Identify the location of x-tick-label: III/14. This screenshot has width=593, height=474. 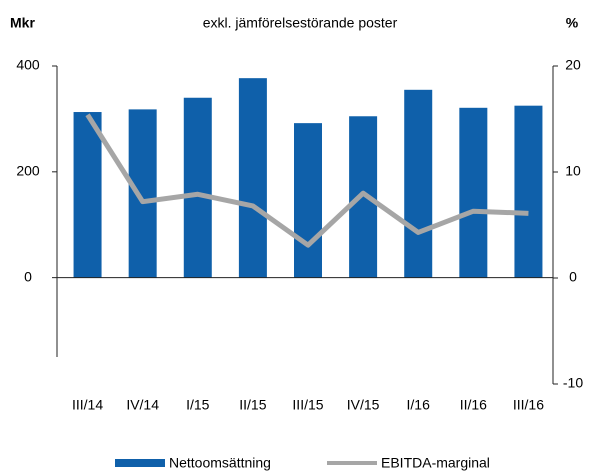
(87, 405).